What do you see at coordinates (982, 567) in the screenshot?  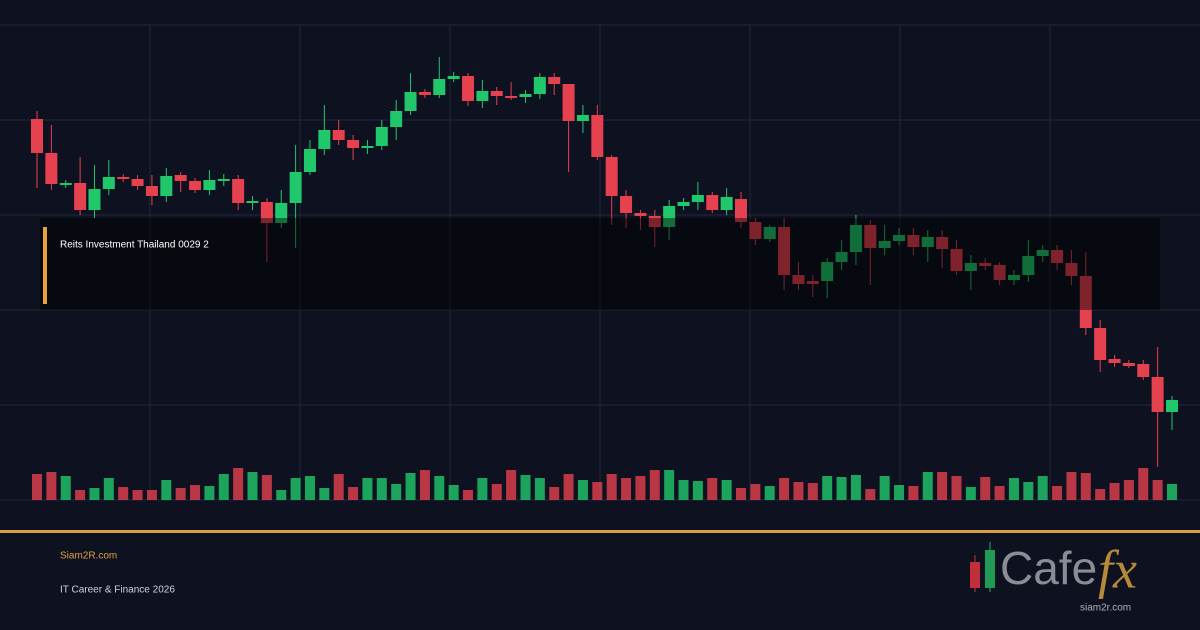 I see `logo-icon` at bounding box center [982, 567].